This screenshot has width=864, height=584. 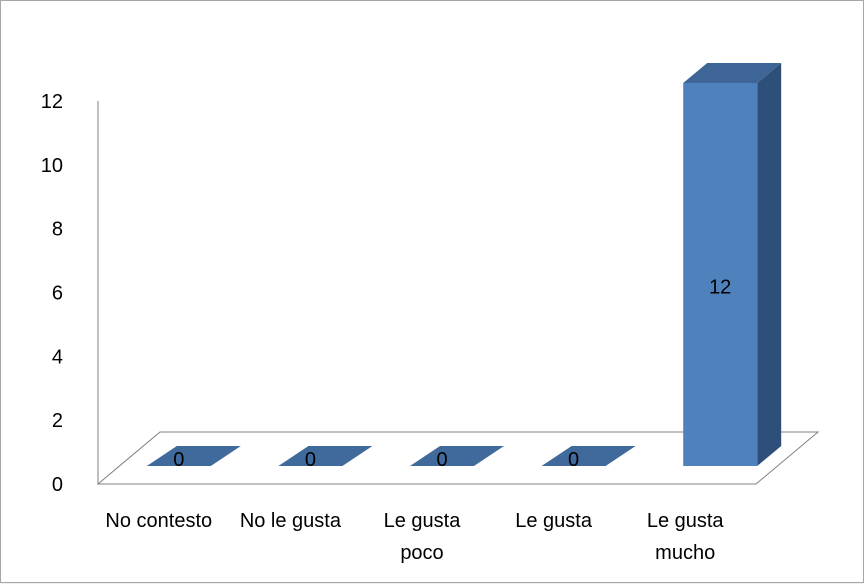 I want to click on x-category-label-line: No contesto, so click(x=158, y=521).